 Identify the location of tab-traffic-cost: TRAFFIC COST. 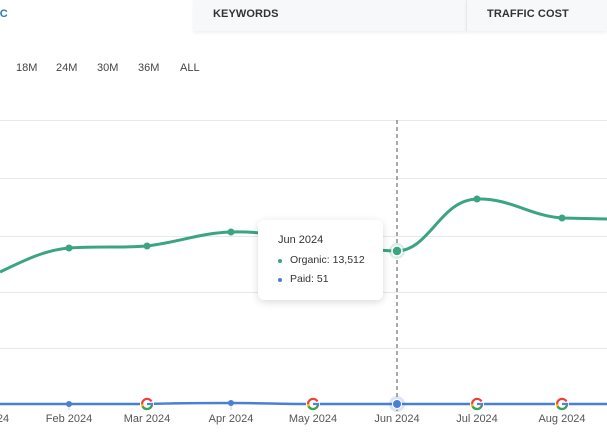
(536, 15).